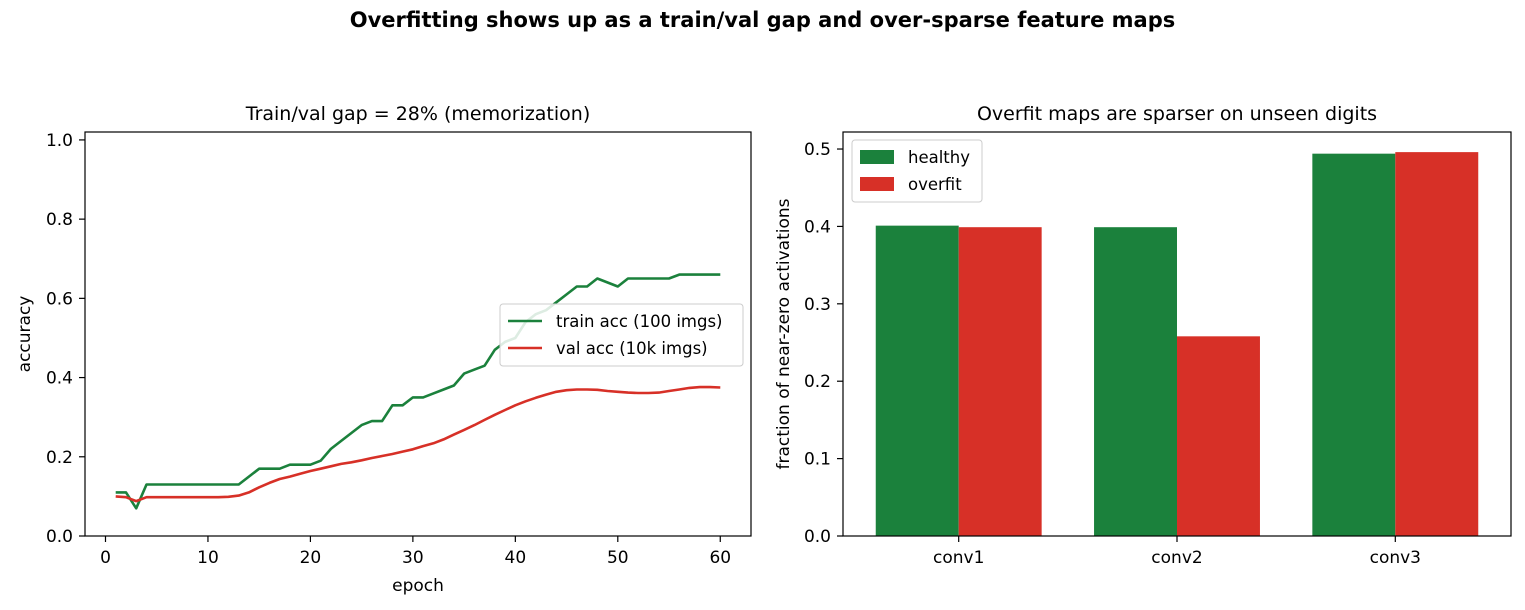  Describe the element at coordinates (1437, 344) in the screenshot. I see `bar-overfit-conv3` at that location.